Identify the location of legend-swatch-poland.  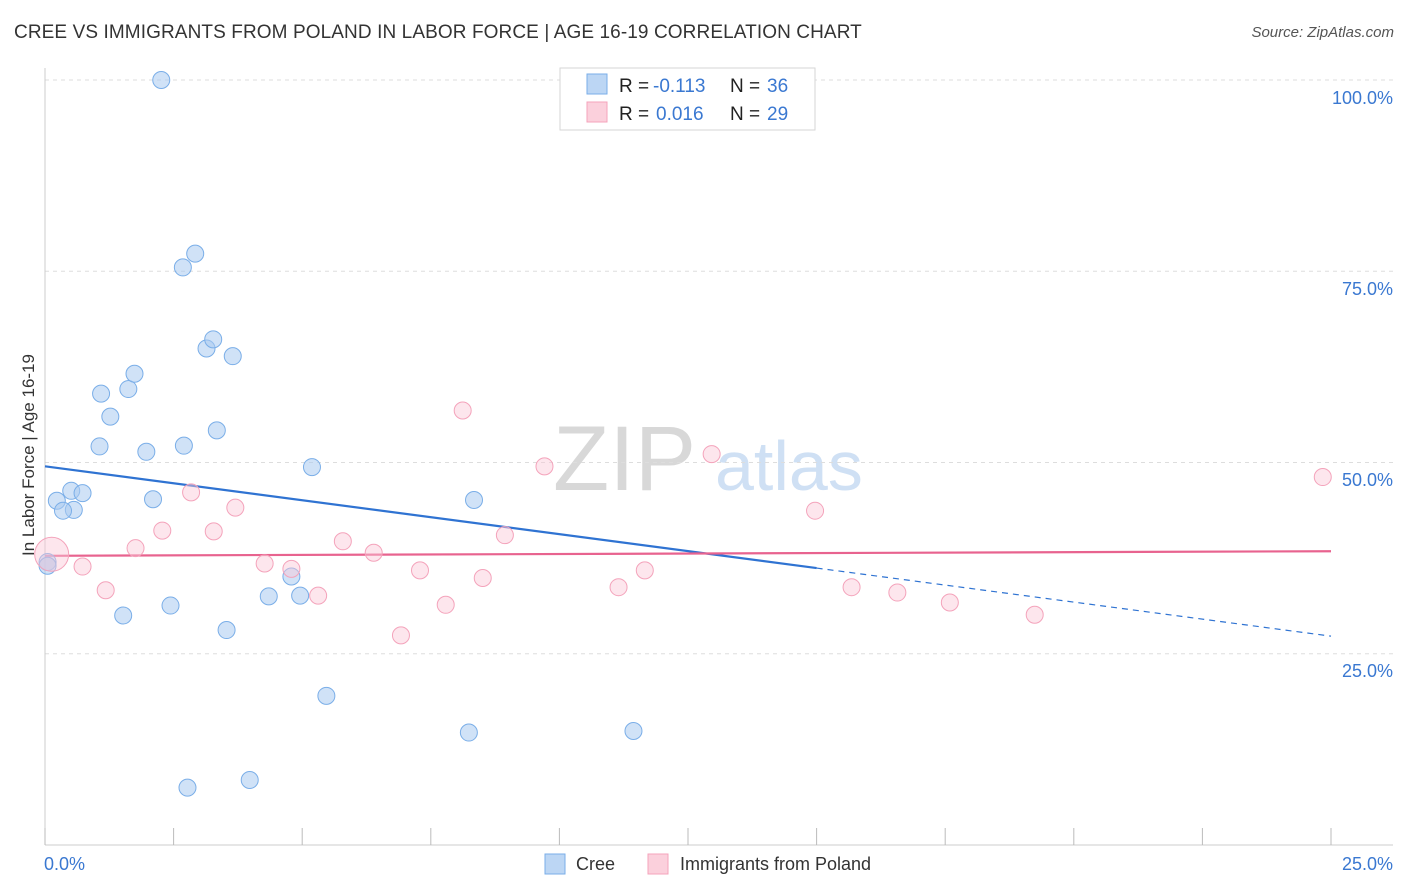
(658, 864).